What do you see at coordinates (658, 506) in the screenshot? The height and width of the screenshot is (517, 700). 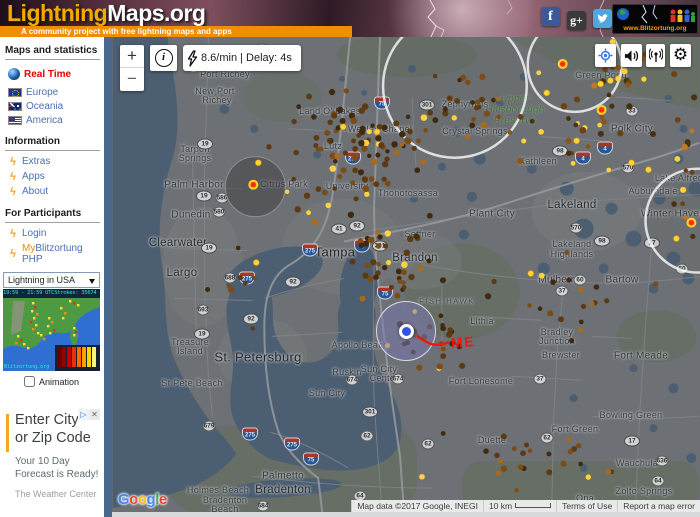 I see `report-map-error-link: Report a map error` at bounding box center [658, 506].